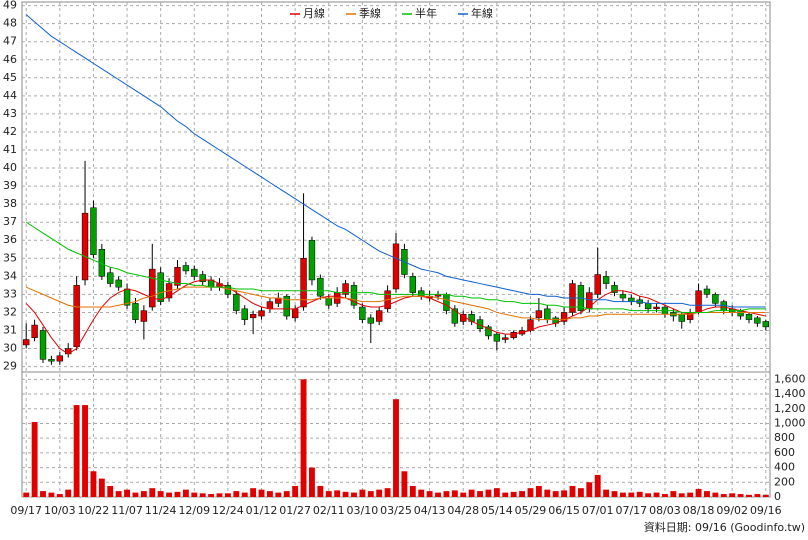  I want to click on y-tick-label: 43, so click(10, 113).